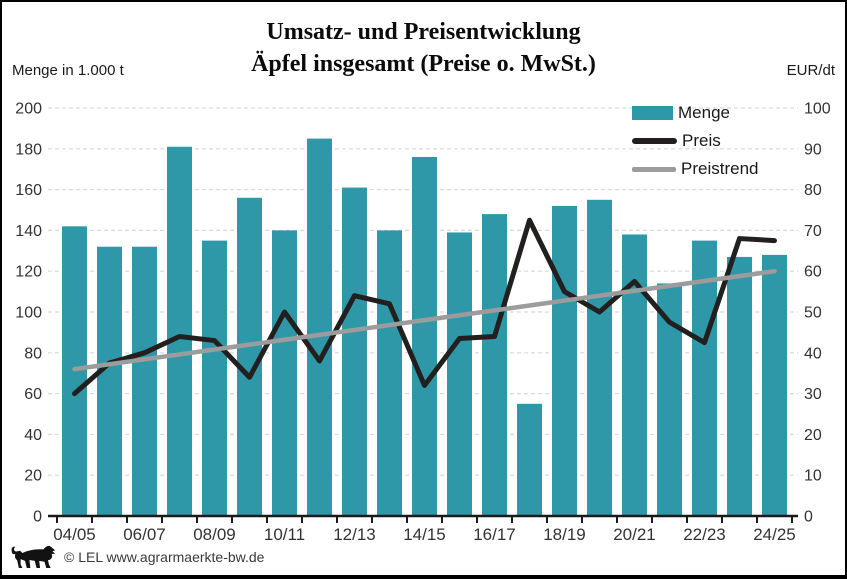 The height and width of the screenshot is (579, 847). I want to click on x-axis-label: 24/25, so click(774, 534).